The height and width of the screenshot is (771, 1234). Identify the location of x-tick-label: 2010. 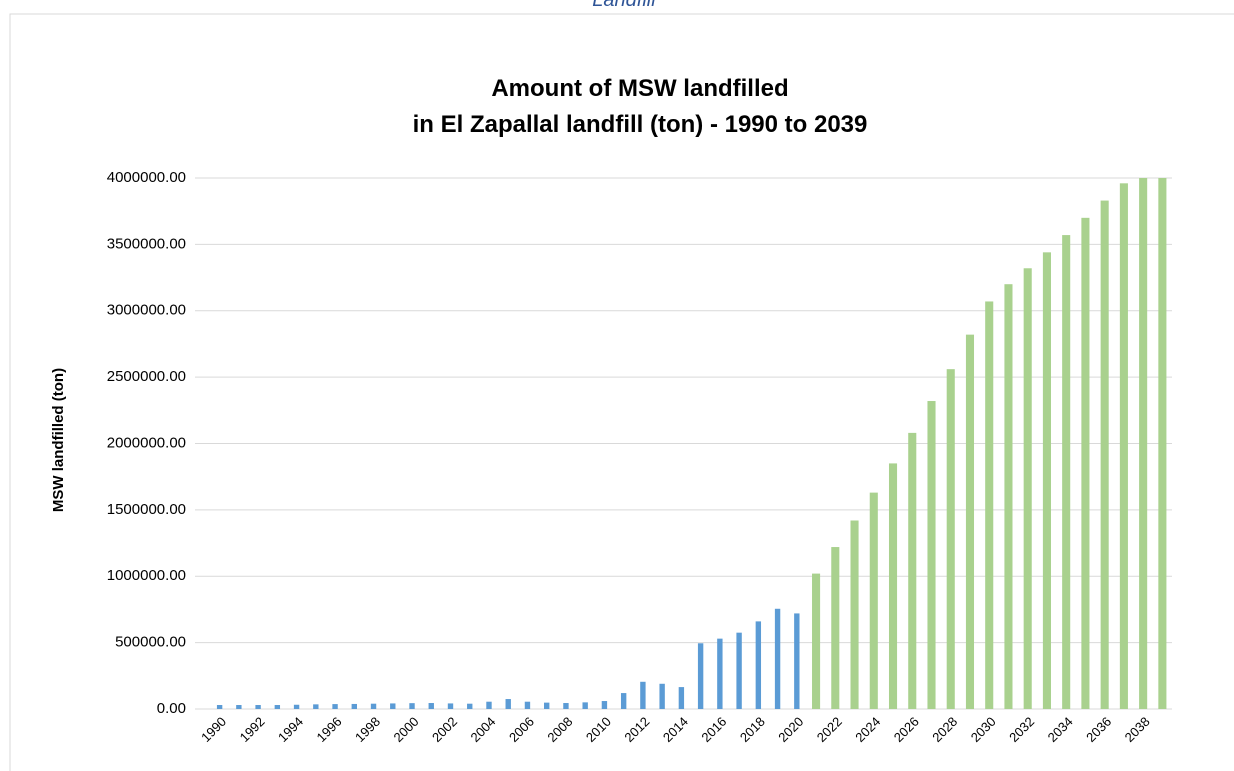
(598, 729).